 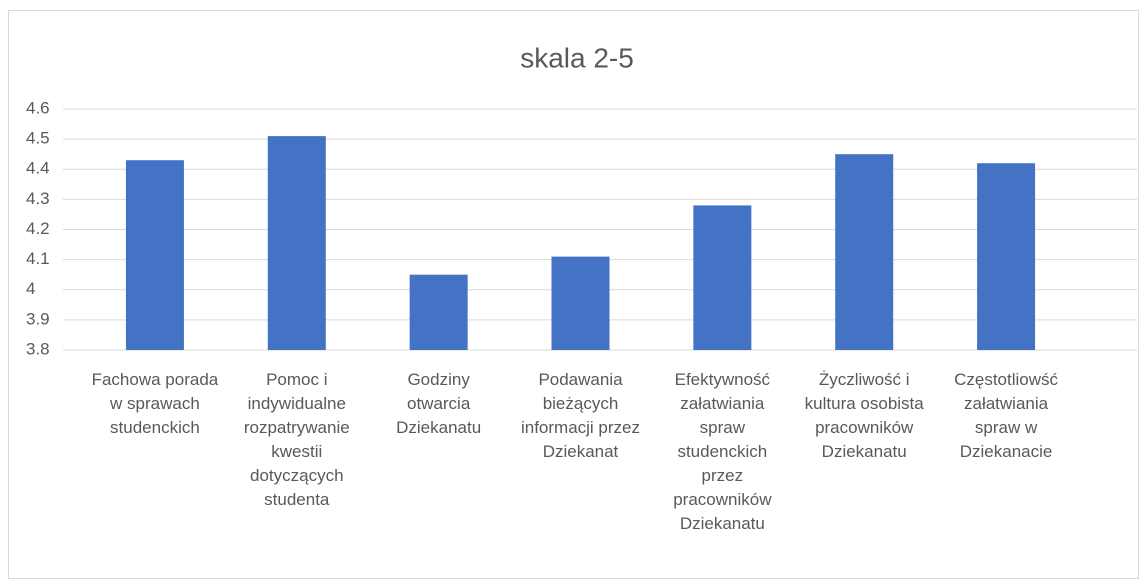 I want to click on y-tick-label: 4.2, so click(x=38, y=228).